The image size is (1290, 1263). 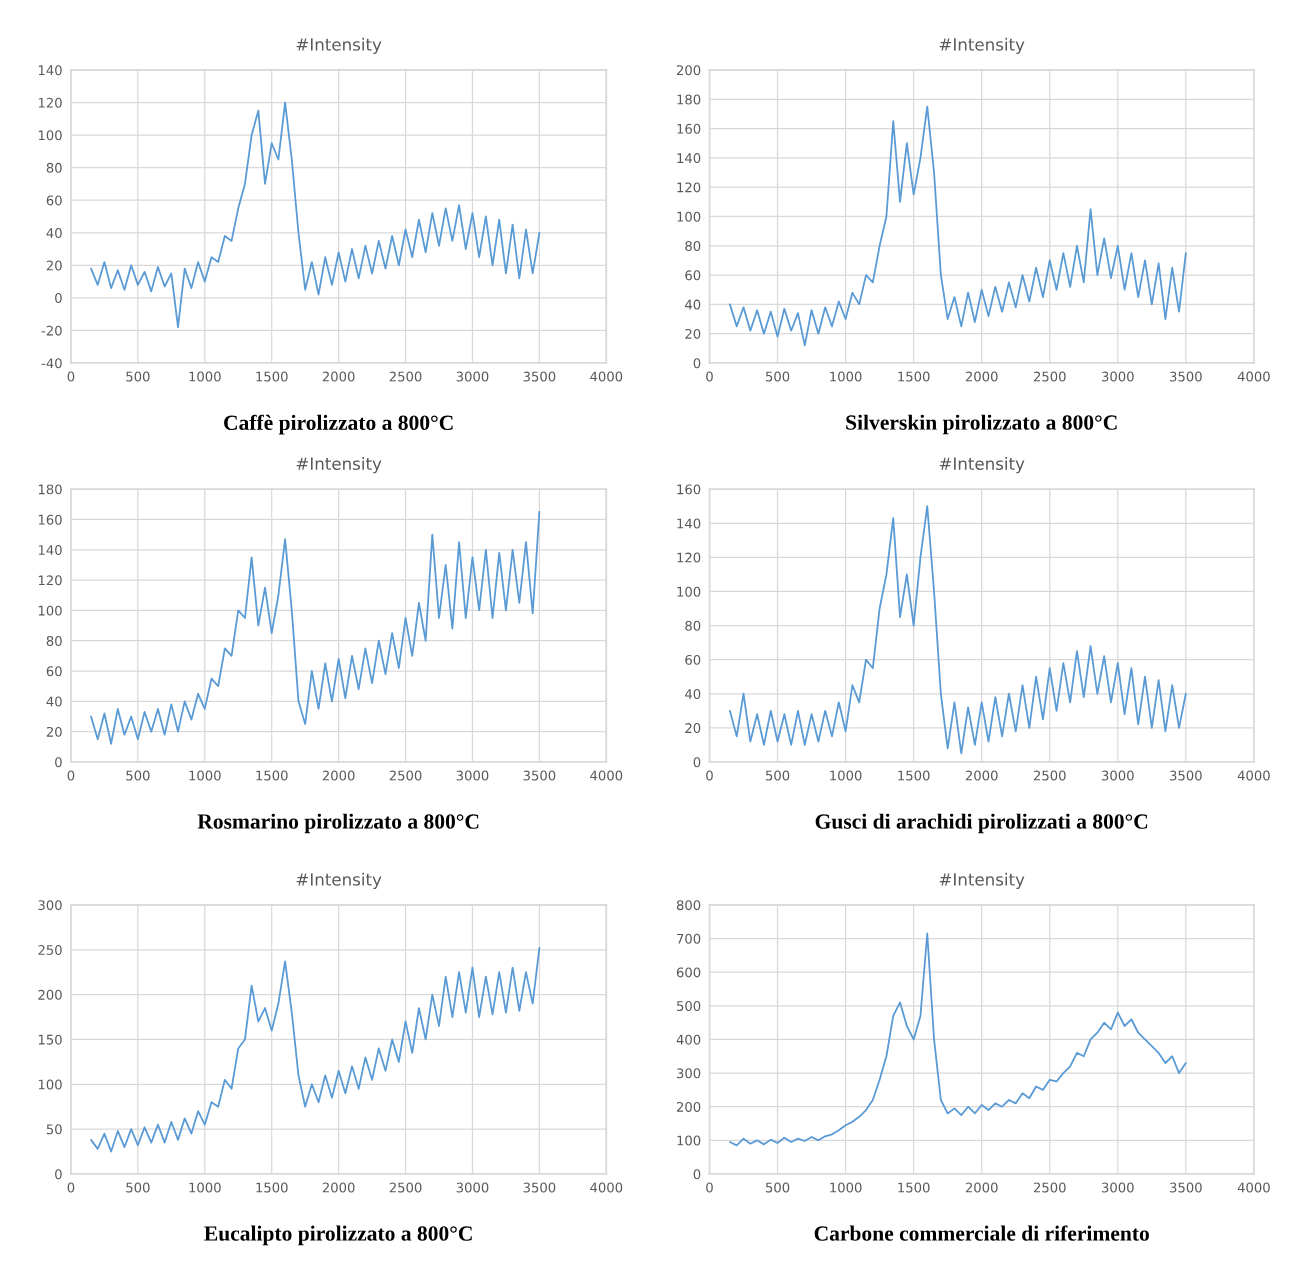 I want to click on x-axis-title: Gusci di arachidi pirolizzati a 800°C, so click(x=981, y=823).